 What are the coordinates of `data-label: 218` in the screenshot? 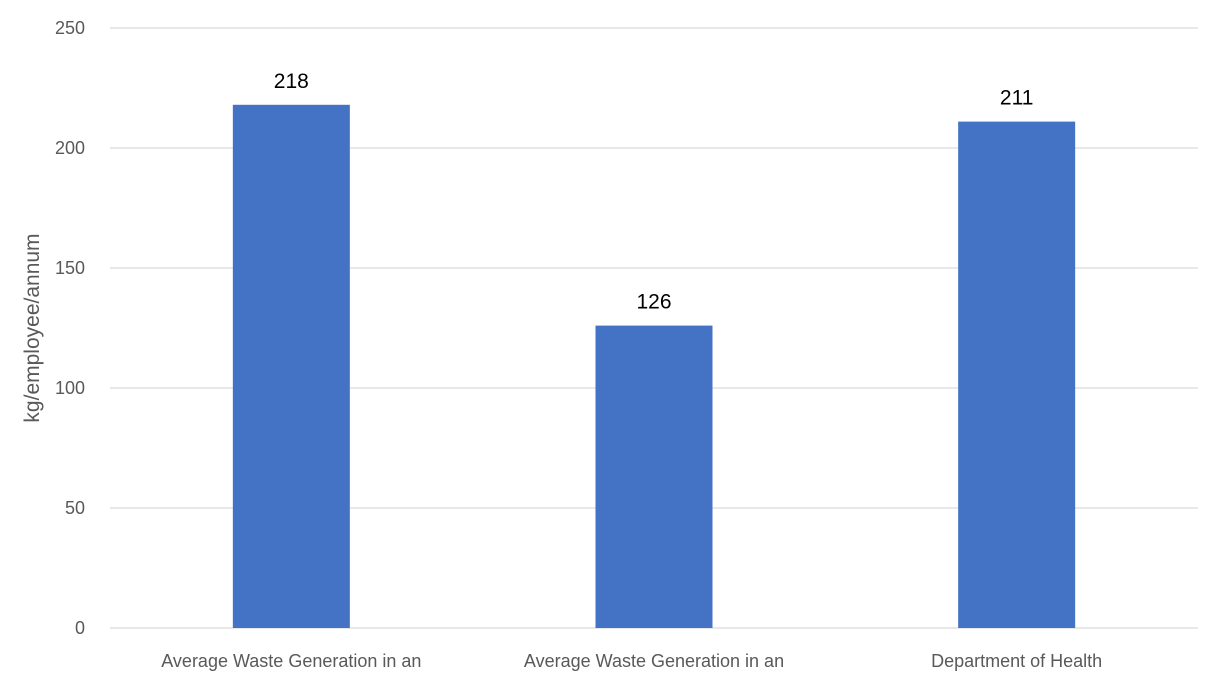 It's located at (291, 81).